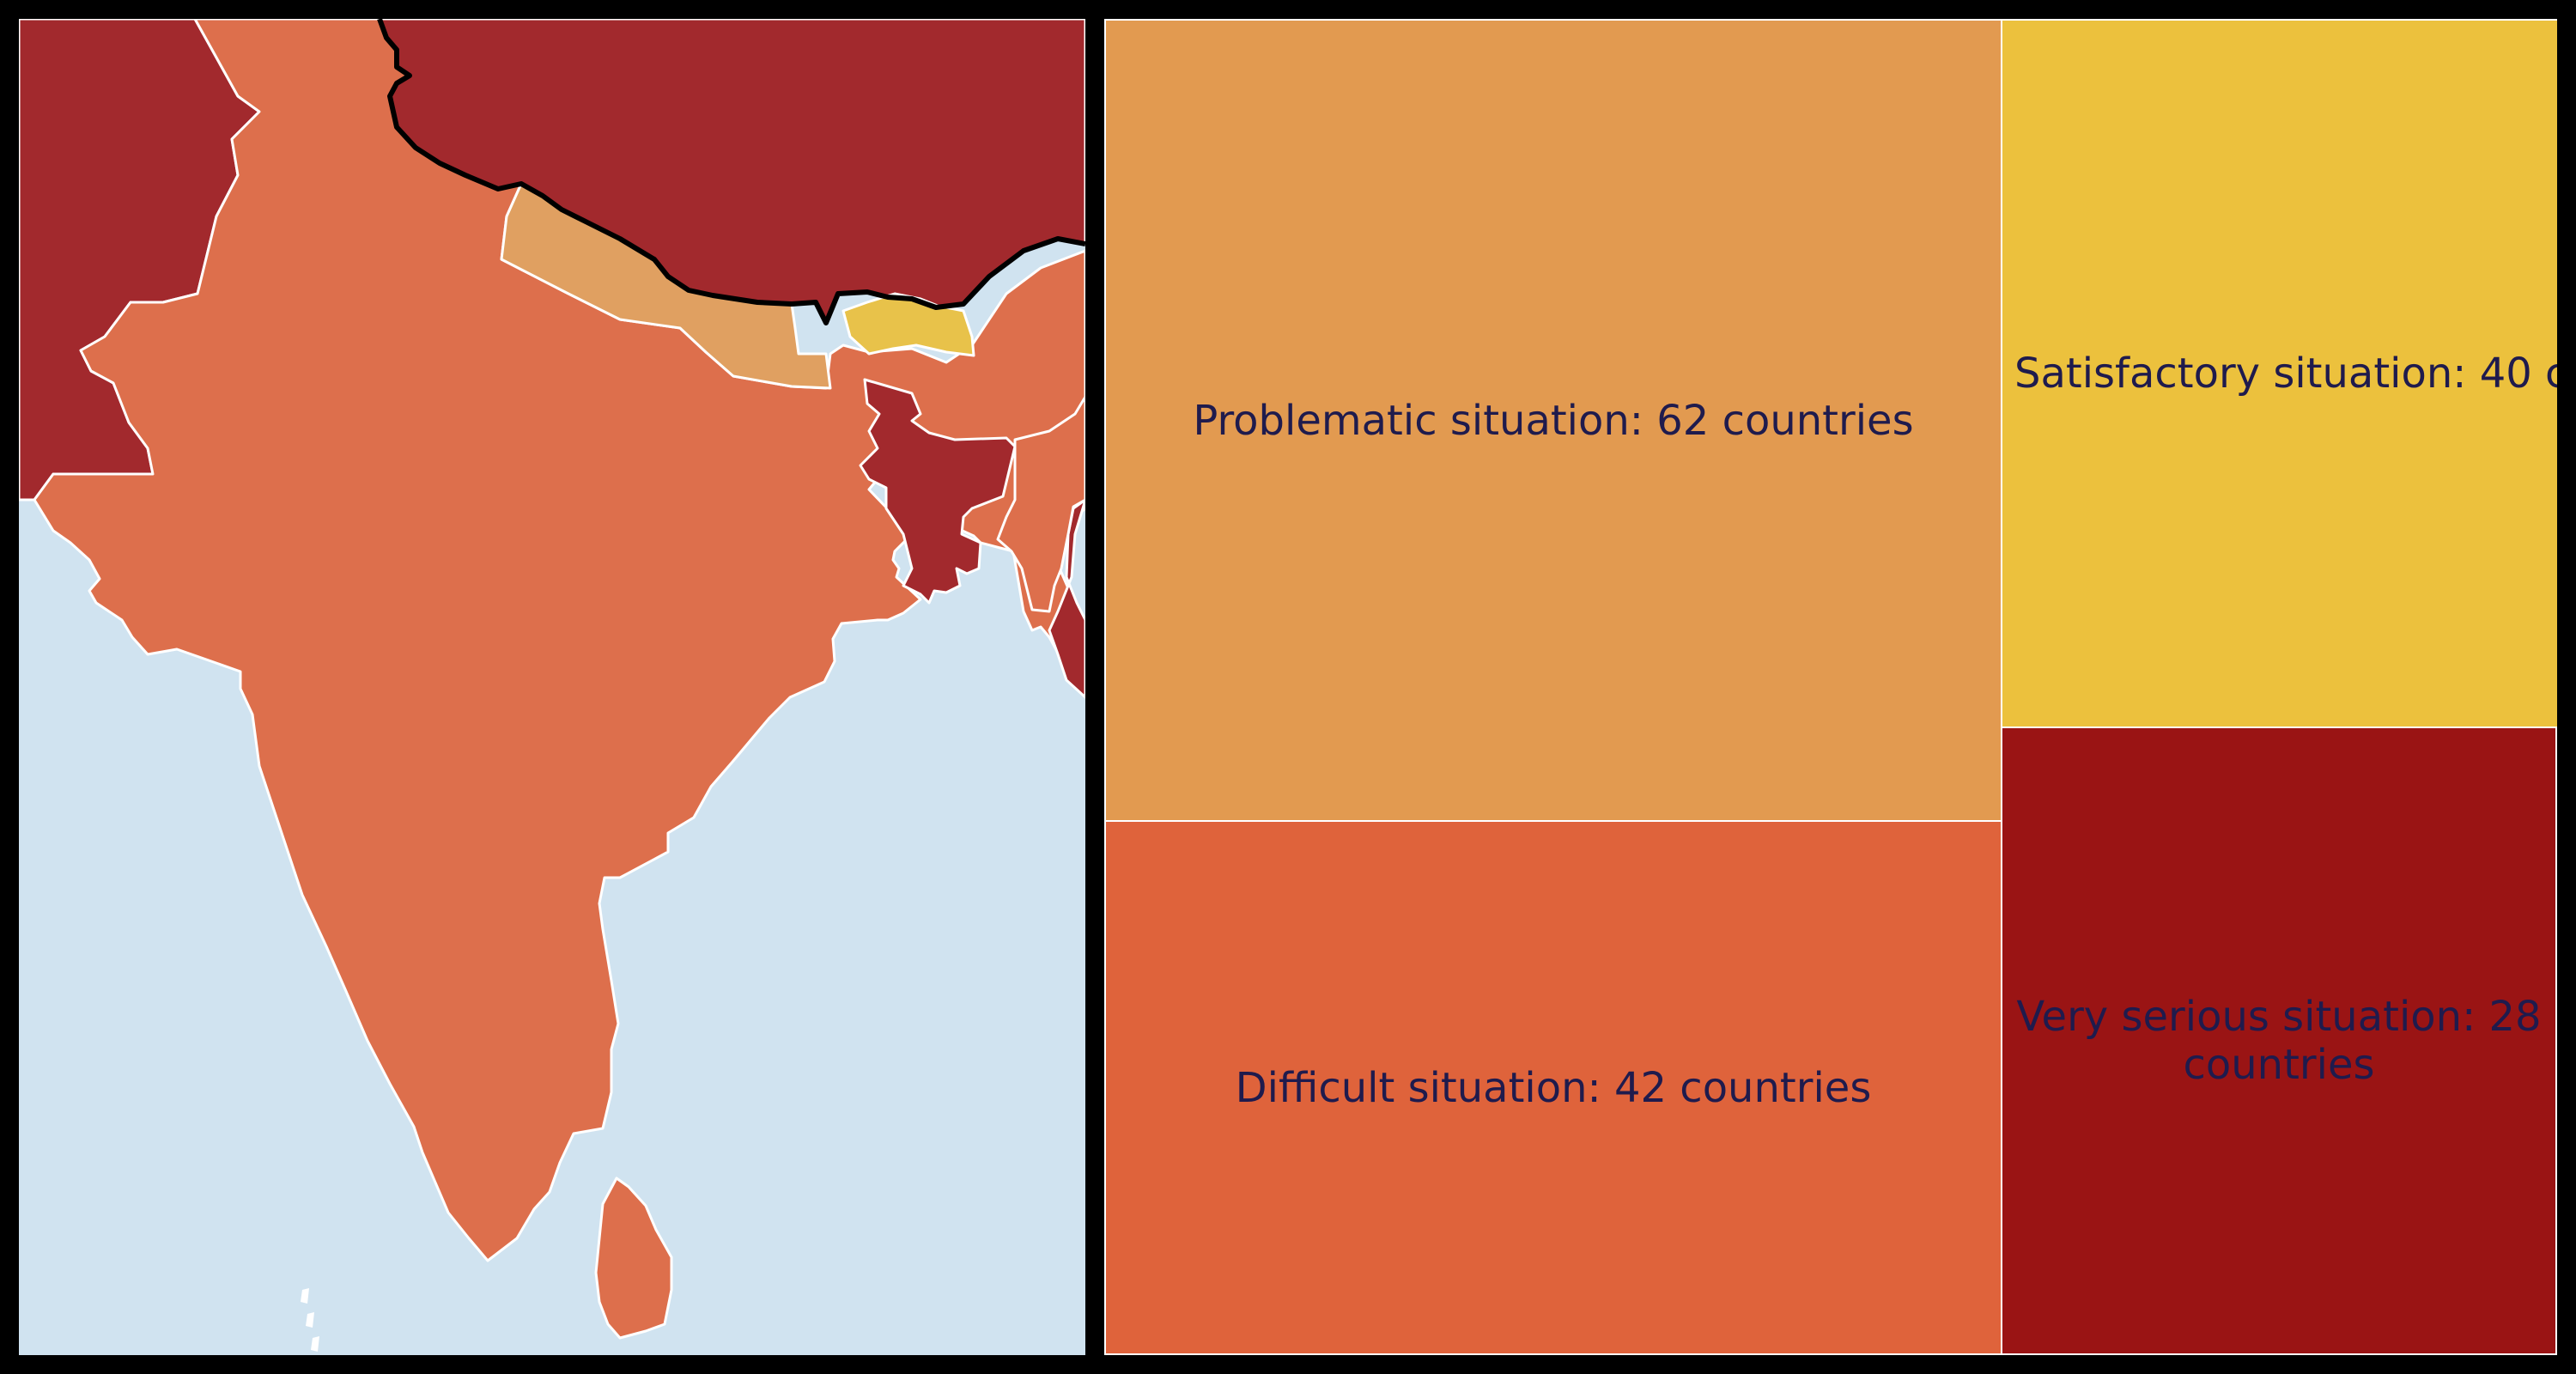 The width and height of the screenshot is (2576, 1374). I want to click on tile-label-satisfactory: Satisfactory situation: 40 countries, so click(2285, 374).